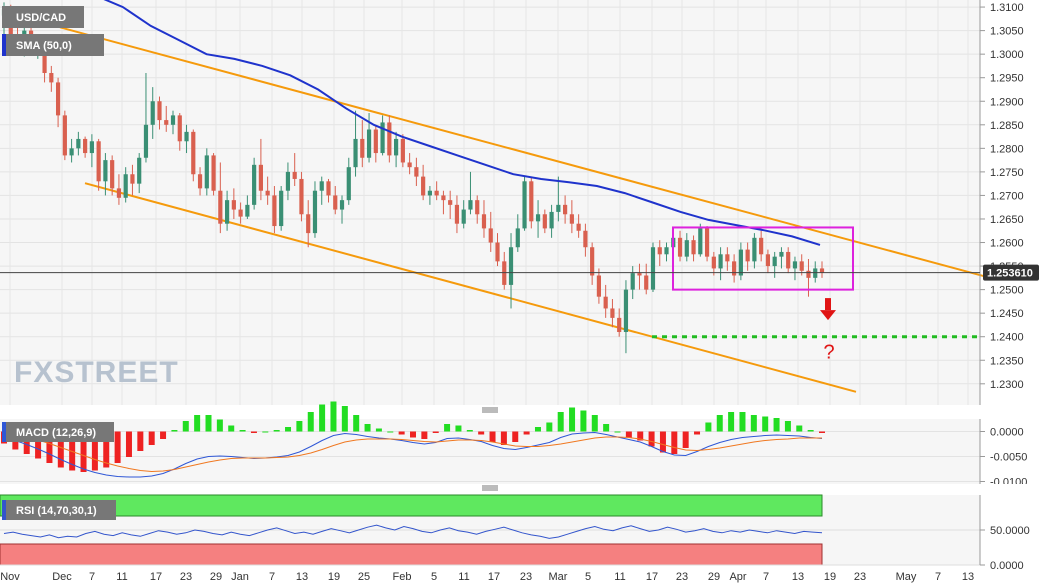 The height and width of the screenshot is (587, 1060). What do you see at coordinates (828, 304) in the screenshot?
I see `down-arrow-shaft` at bounding box center [828, 304].